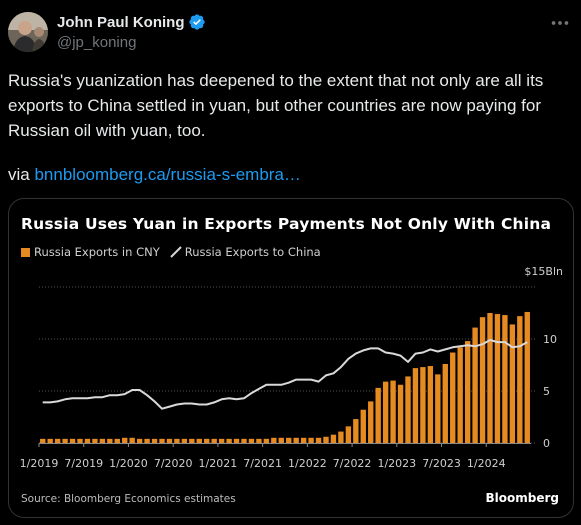 The image size is (581, 525). Describe the element at coordinates (560, 23) in the screenshot. I see `more-options-icon` at that location.